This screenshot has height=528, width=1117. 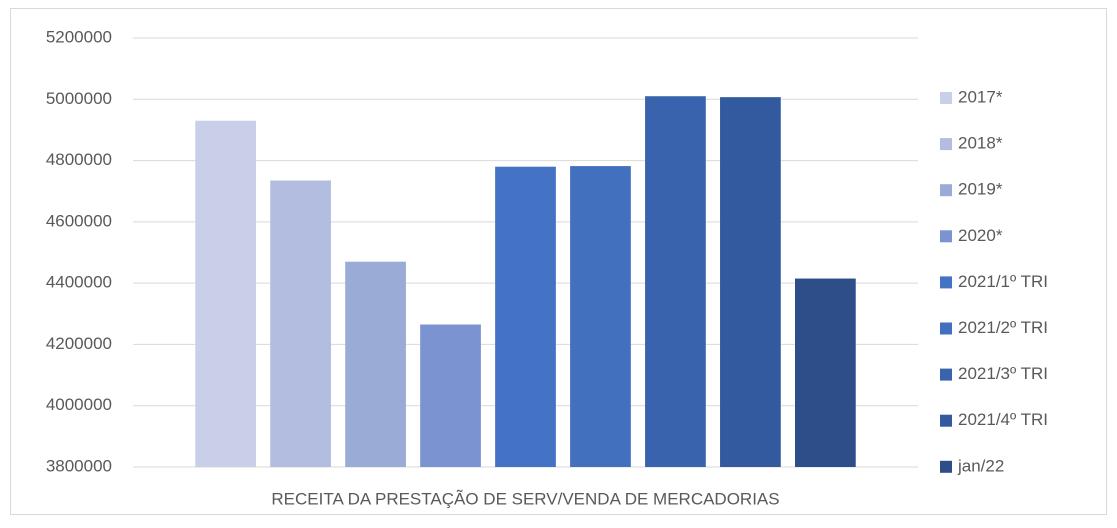 What do you see at coordinates (1003, 373) in the screenshot?
I see `legend-label: 2021/3º TRI` at bounding box center [1003, 373].